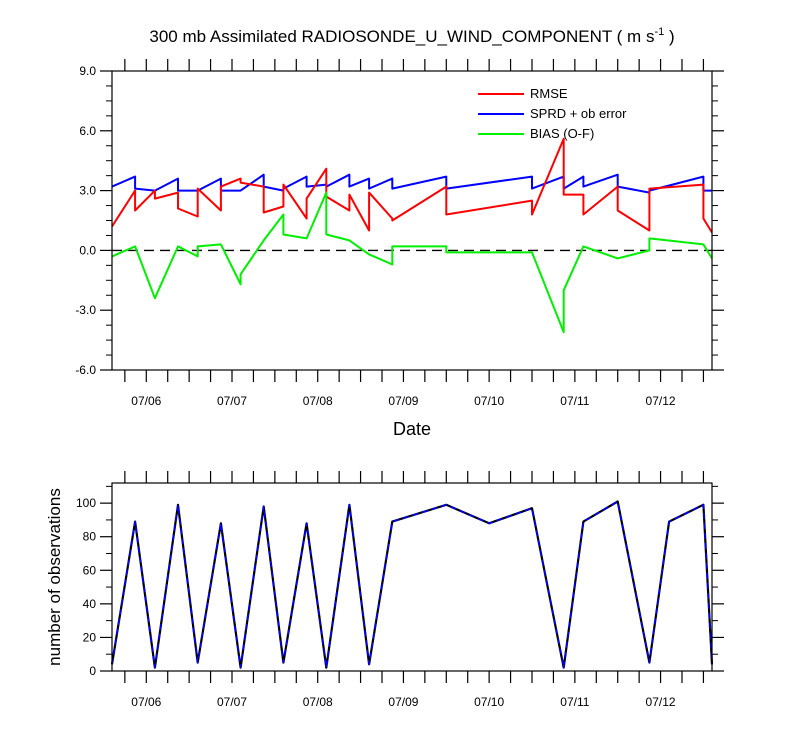 The image size is (800, 750). I want to click on legend: RMSE SPRD + ob error BIAS (O-F), so click(552, 113).